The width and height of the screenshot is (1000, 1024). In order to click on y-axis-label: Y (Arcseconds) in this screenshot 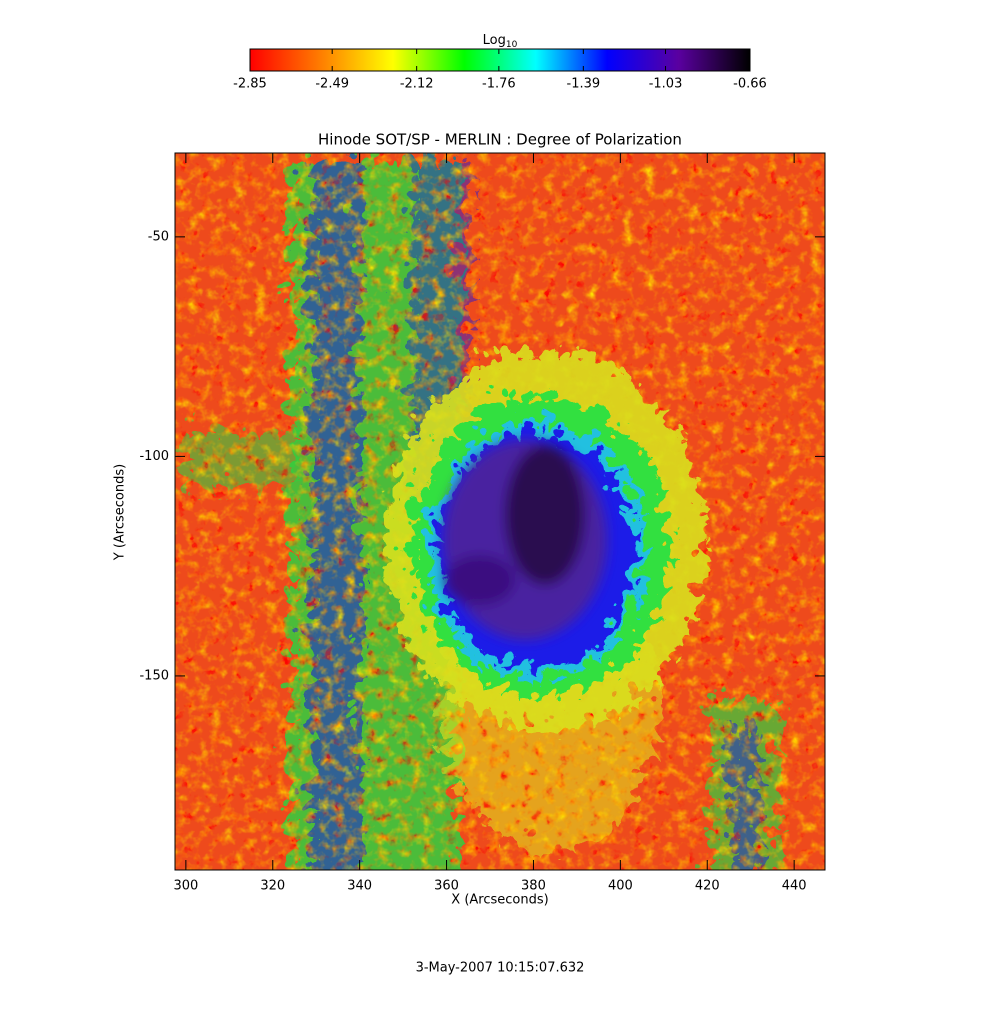, I will do `click(120, 512)`.